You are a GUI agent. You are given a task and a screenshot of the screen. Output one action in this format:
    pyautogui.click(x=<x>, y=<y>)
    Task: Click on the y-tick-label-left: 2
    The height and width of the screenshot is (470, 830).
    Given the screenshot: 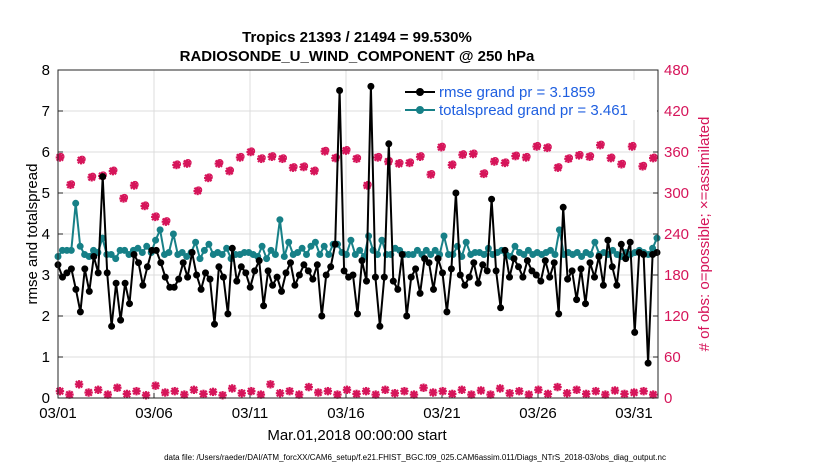 What is the action you would take?
    pyautogui.click(x=46, y=316)
    